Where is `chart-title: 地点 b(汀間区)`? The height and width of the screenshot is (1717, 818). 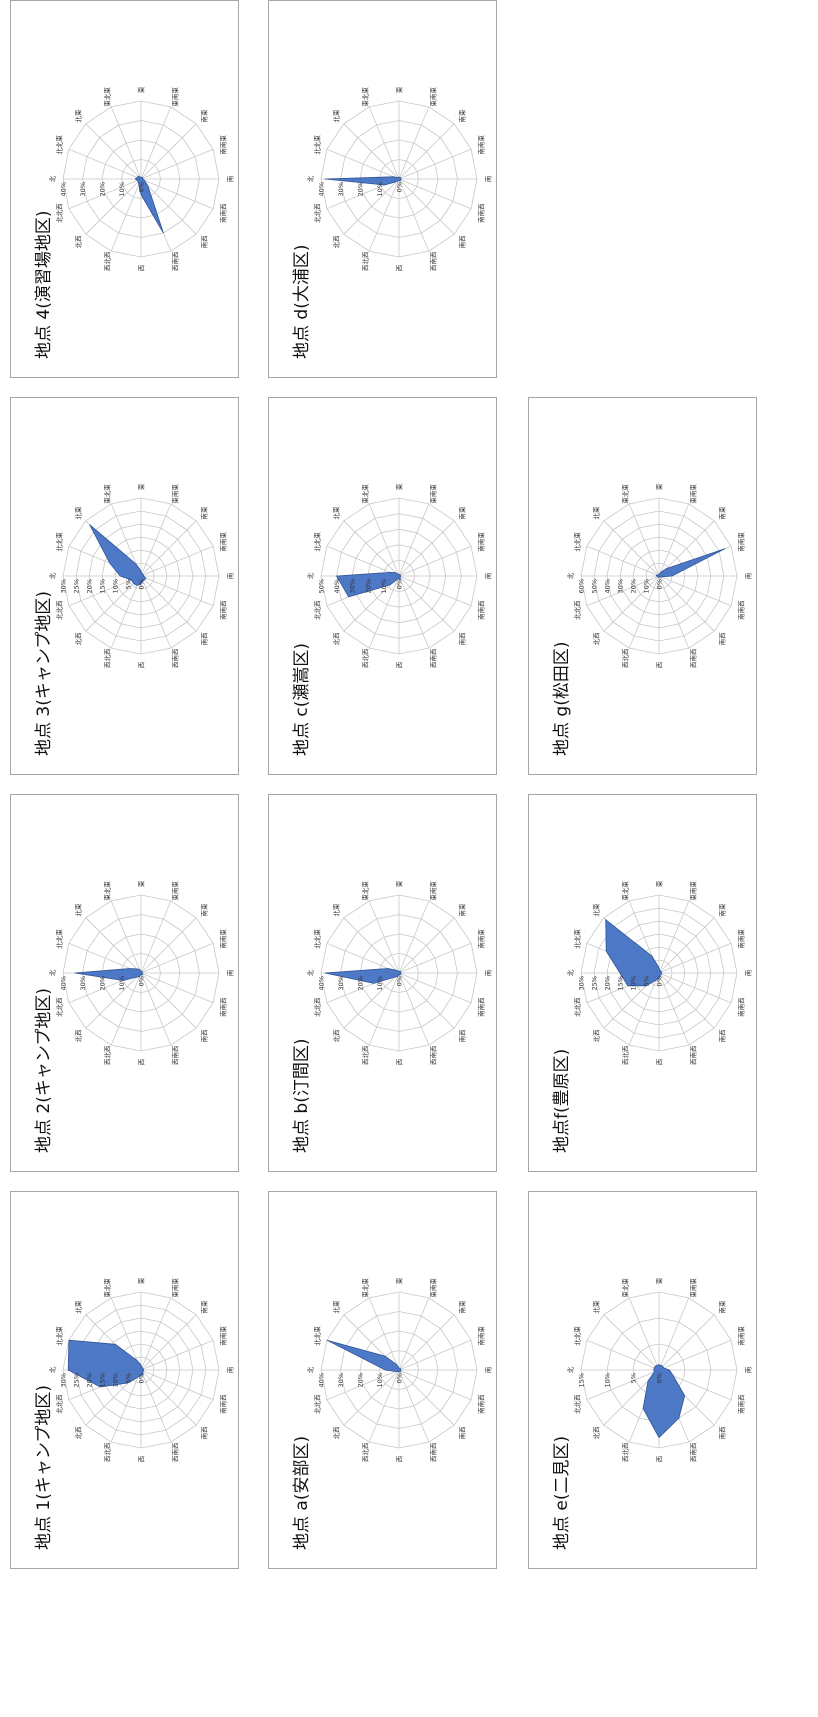
chart-title: 地点 b(汀間区) is located at coordinates (302, 1096).